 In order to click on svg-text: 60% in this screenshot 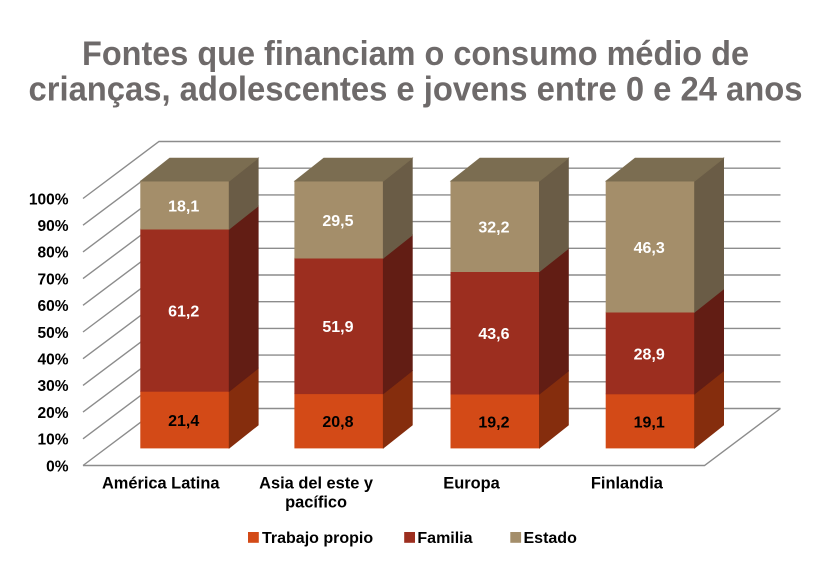, I will do `click(52, 306)`.